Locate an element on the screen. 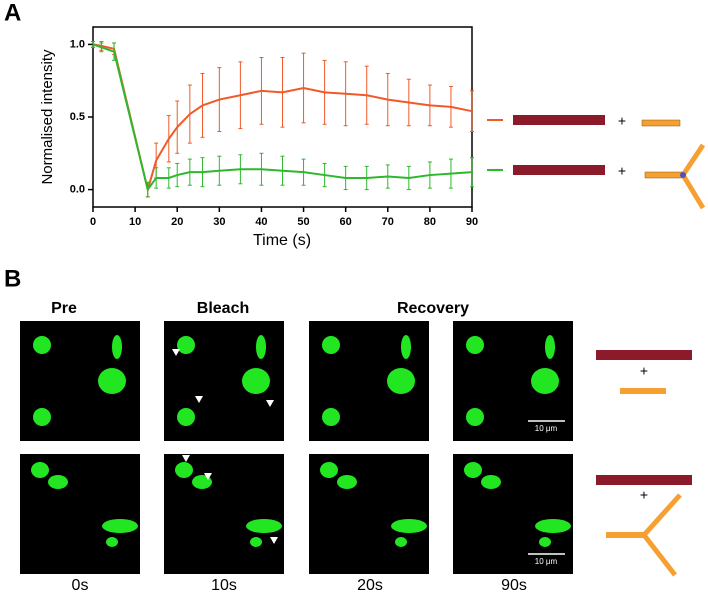 This screenshot has height=601, width=708. x-tick-label: 0 is located at coordinates (93, 222).